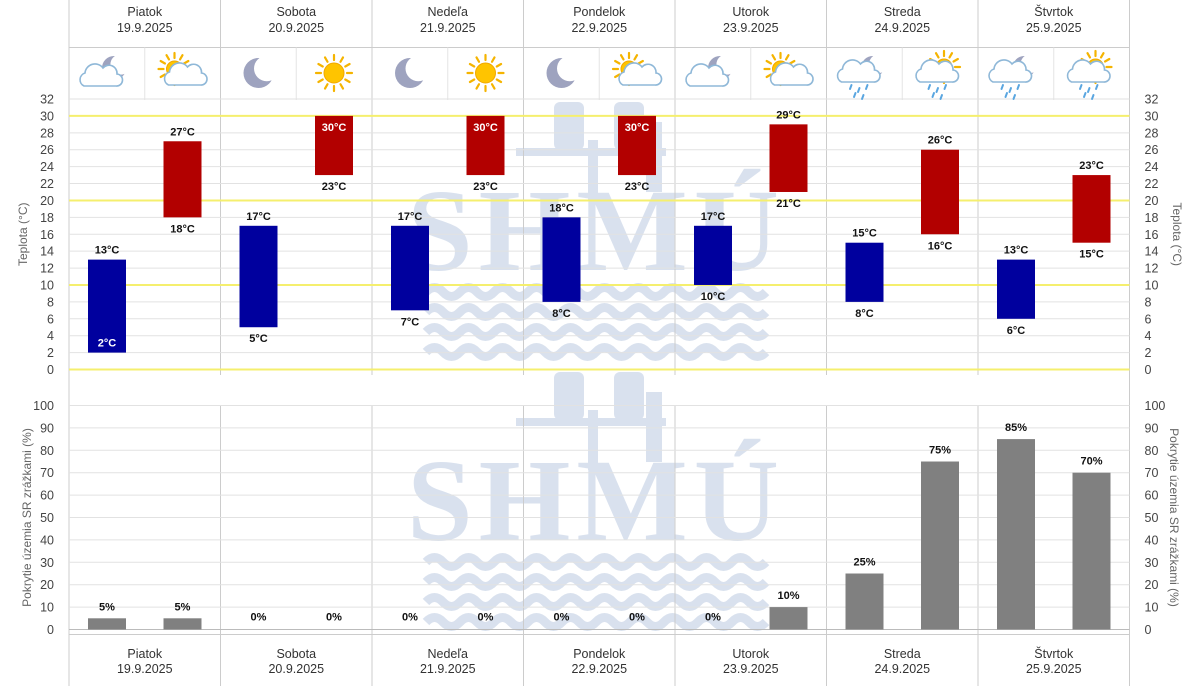 The width and height of the screenshot is (1200, 686). Describe the element at coordinates (1054, 11) in the screenshot. I see `day-name-top: Štvrtok` at that location.